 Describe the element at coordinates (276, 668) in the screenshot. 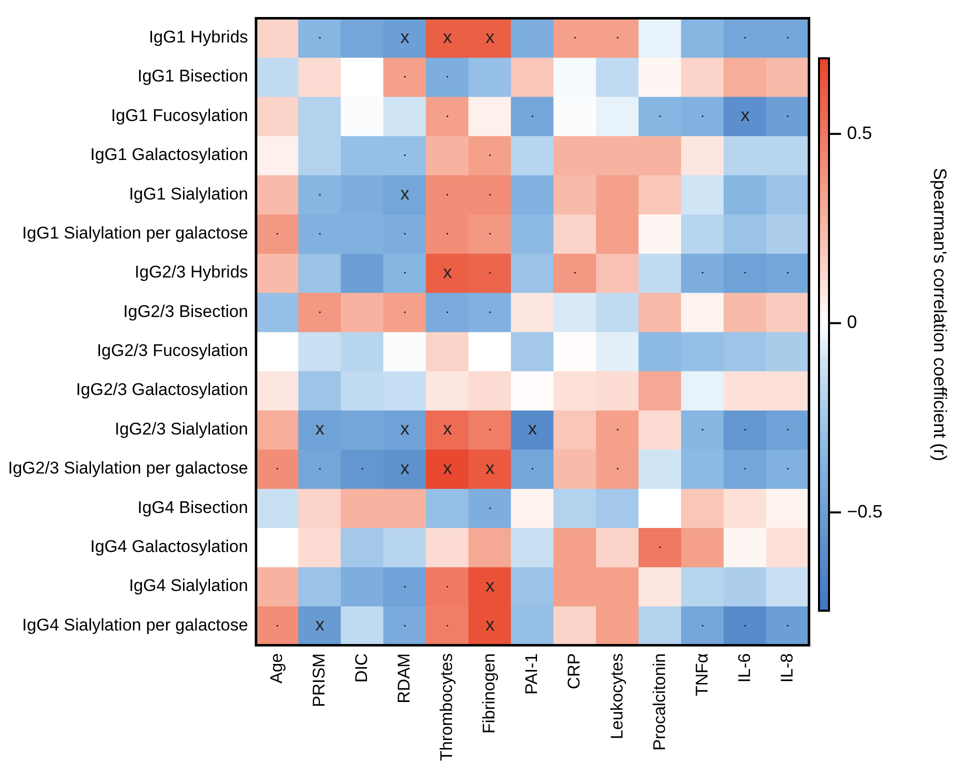

I see `x-tick-label: Age` at that location.